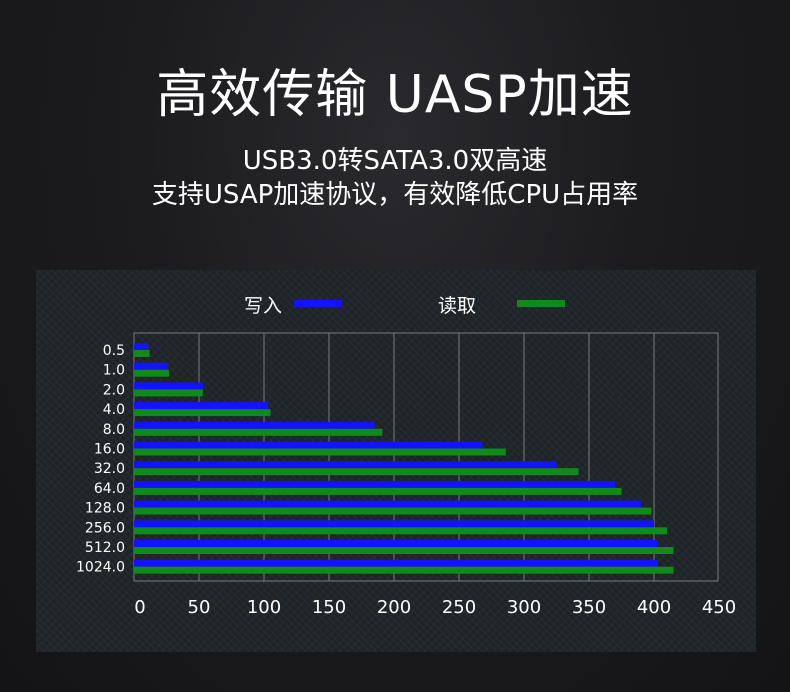 Image resolution: width=790 pixels, height=692 pixels. Describe the element at coordinates (201, 406) in the screenshot. I see `bar-write-4.0` at that location.